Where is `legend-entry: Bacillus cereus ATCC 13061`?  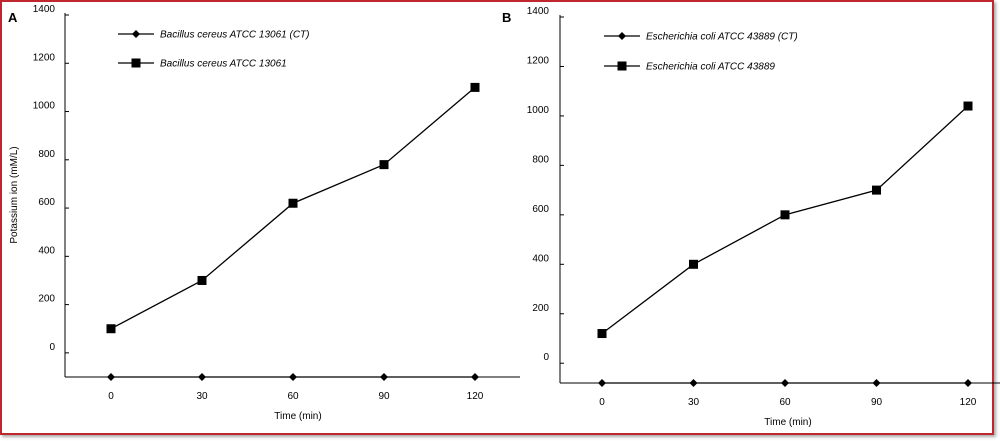 legend-entry: Bacillus cereus ATCC 13061 is located at coordinates (223, 64).